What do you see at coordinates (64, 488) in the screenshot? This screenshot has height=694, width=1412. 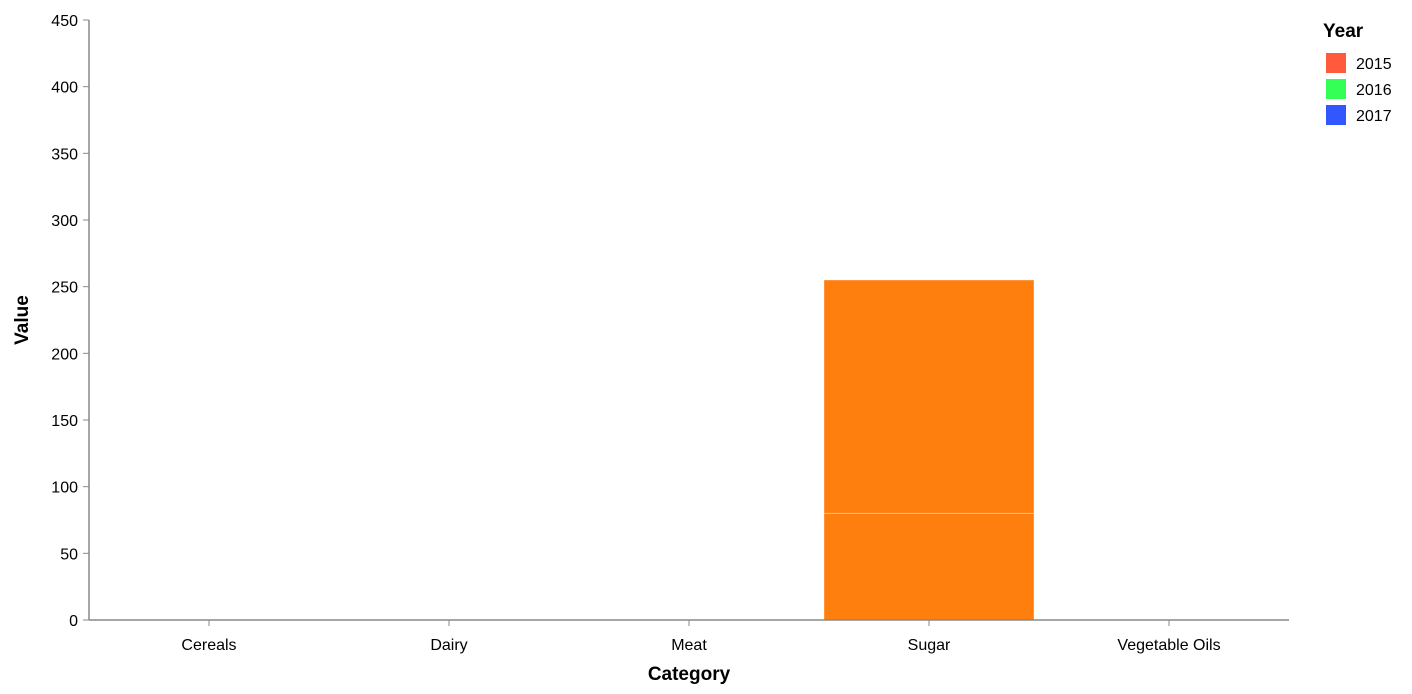 I see `y-tick-label-100: 100` at bounding box center [64, 488].